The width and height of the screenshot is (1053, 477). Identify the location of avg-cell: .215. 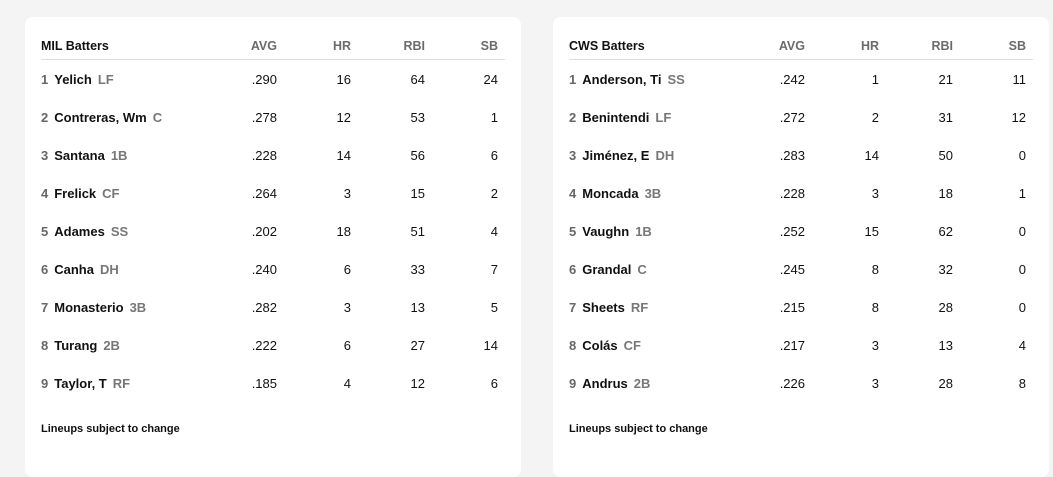
(792, 307).